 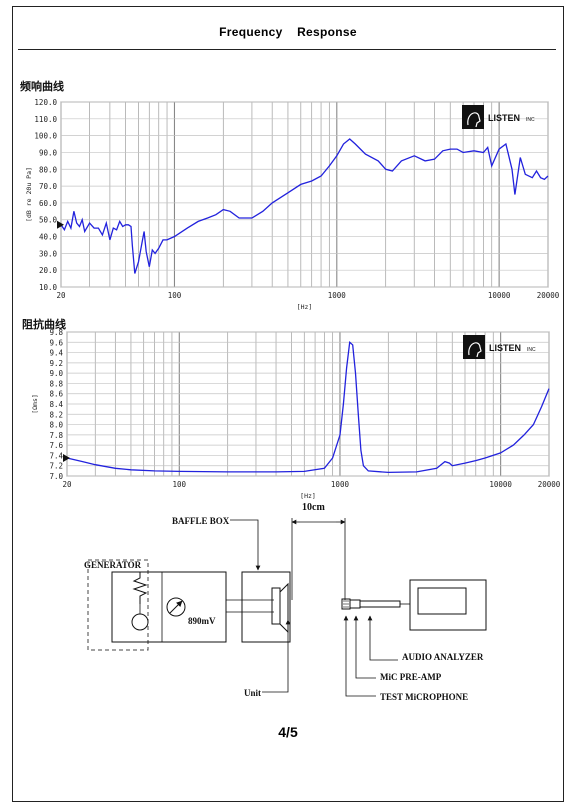 What do you see at coordinates (118, 605) in the screenshot?
I see `generator-dashed-box` at bounding box center [118, 605].